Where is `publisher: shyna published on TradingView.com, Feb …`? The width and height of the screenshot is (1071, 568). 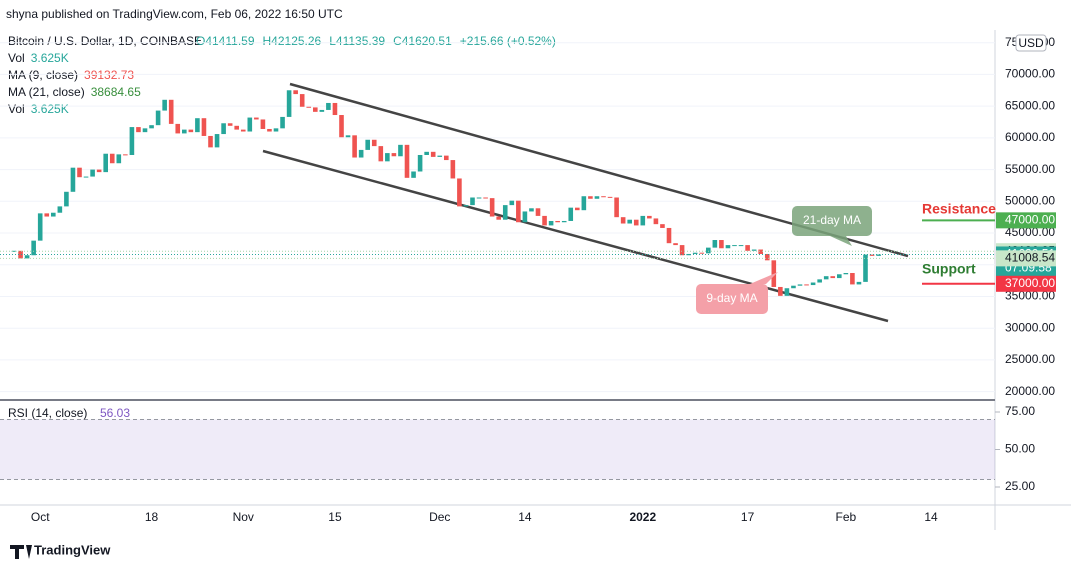 publisher: shyna published on TradingView.com, Feb … is located at coordinates (174, 14).